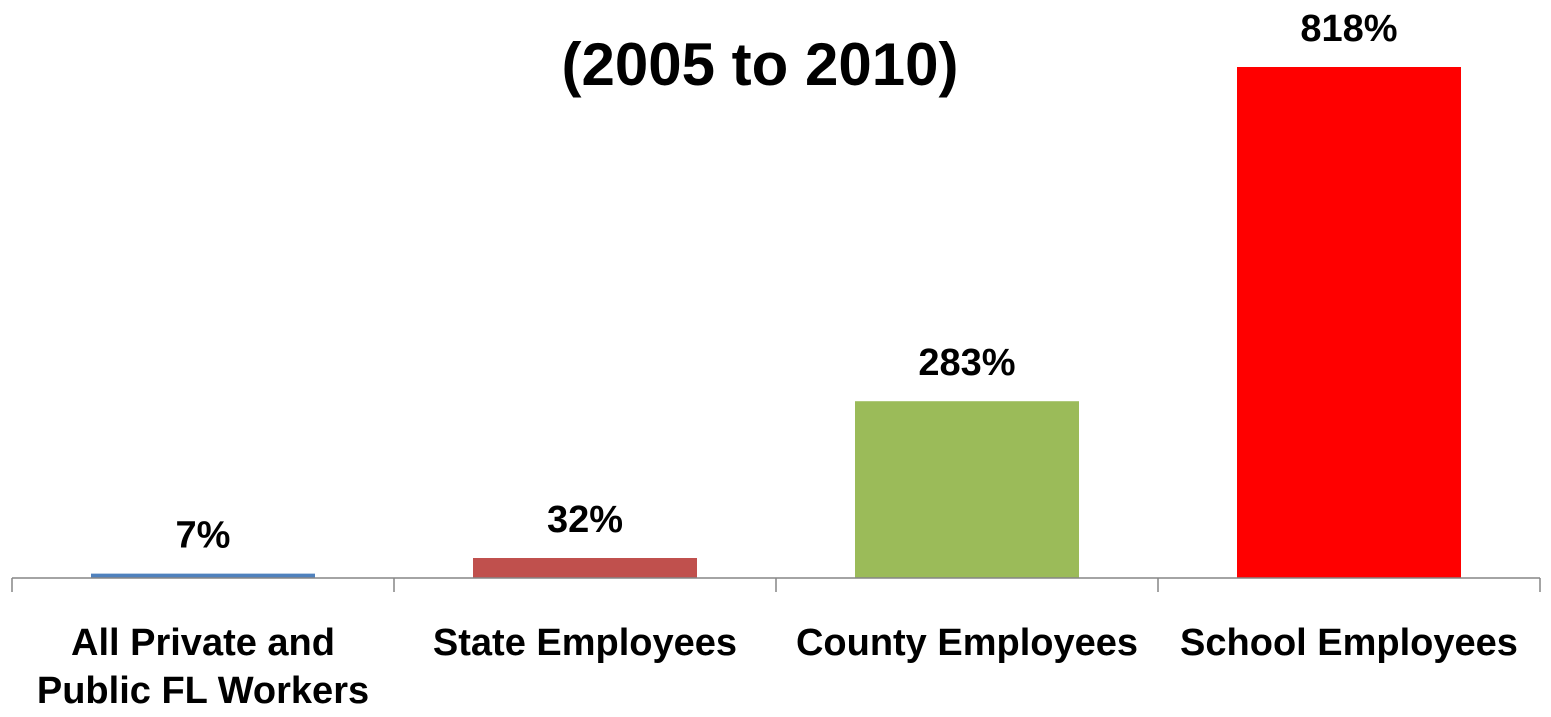 This screenshot has height=717, width=1551. Describe the element at coordinates (203, 667) in the screenshot. I see `tick-label-0: All Private and Public FL Workers` at that location.